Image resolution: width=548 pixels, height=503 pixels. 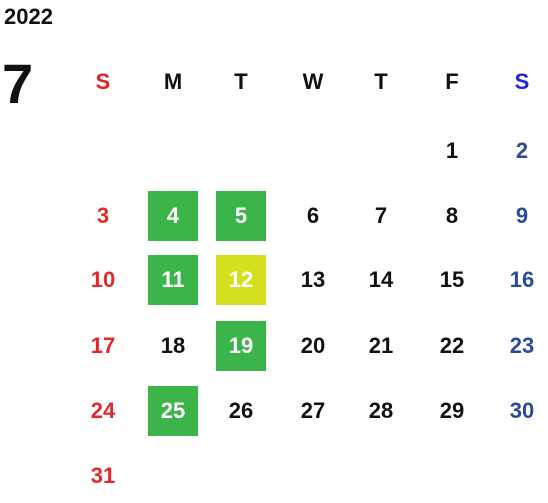 I want to click on day-cell-9: 9, so click(x=522, y=215).